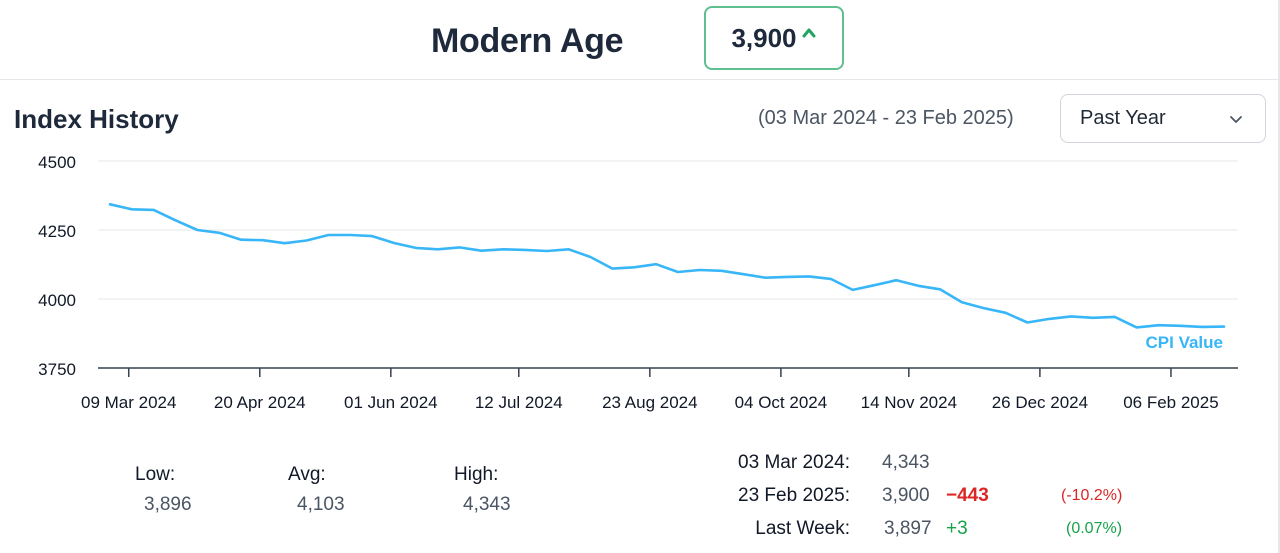 This screenshot has width=1280, height=553. I want to click on x-tick-label: 12 Jul 2024, so click(519, 402).